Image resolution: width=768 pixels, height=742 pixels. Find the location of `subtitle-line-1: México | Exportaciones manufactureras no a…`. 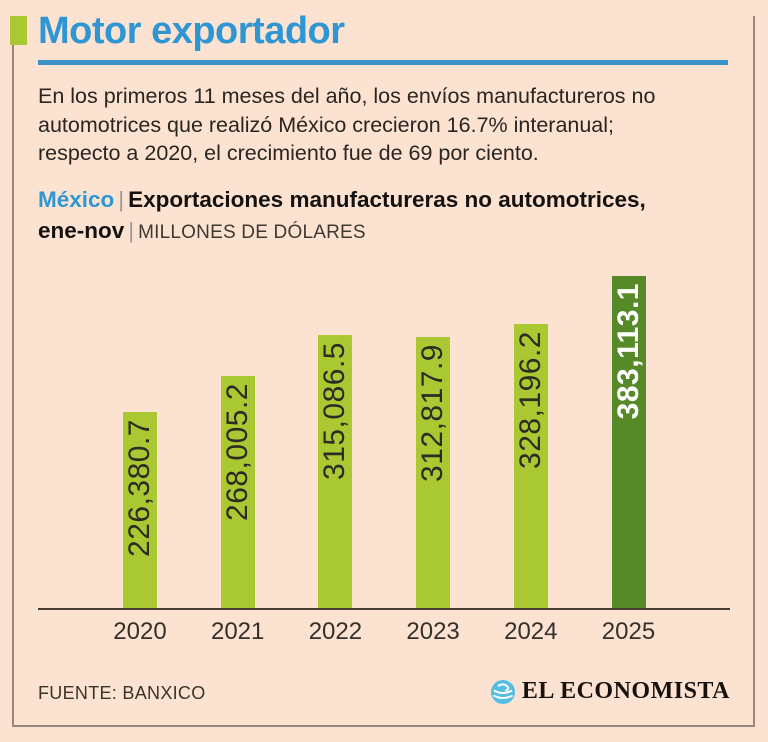

subtitle-line-1: México | Exportaciones manufactureras no a… is located at coordinates (388, 199).